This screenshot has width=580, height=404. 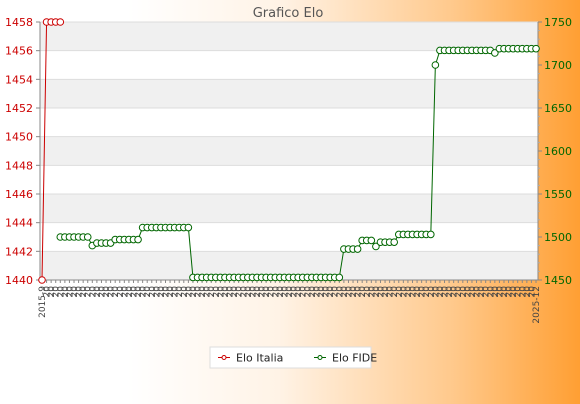 What do you see at coordinates (288, 13) in the screenshot?
I see `chart-title: Grafico Elo` at bounding box center [288, 13].